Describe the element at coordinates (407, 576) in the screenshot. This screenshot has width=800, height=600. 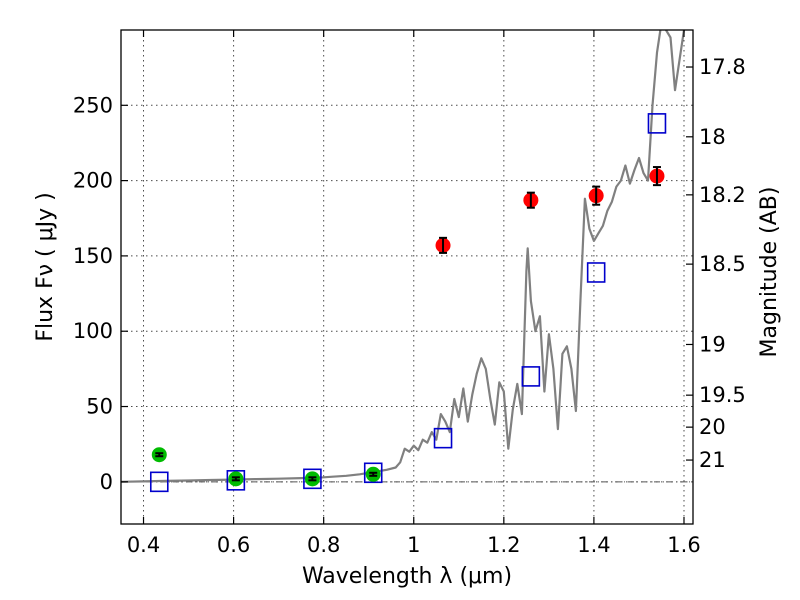
I see `x-axis-label: Wavelength λ (μm)` at that location.